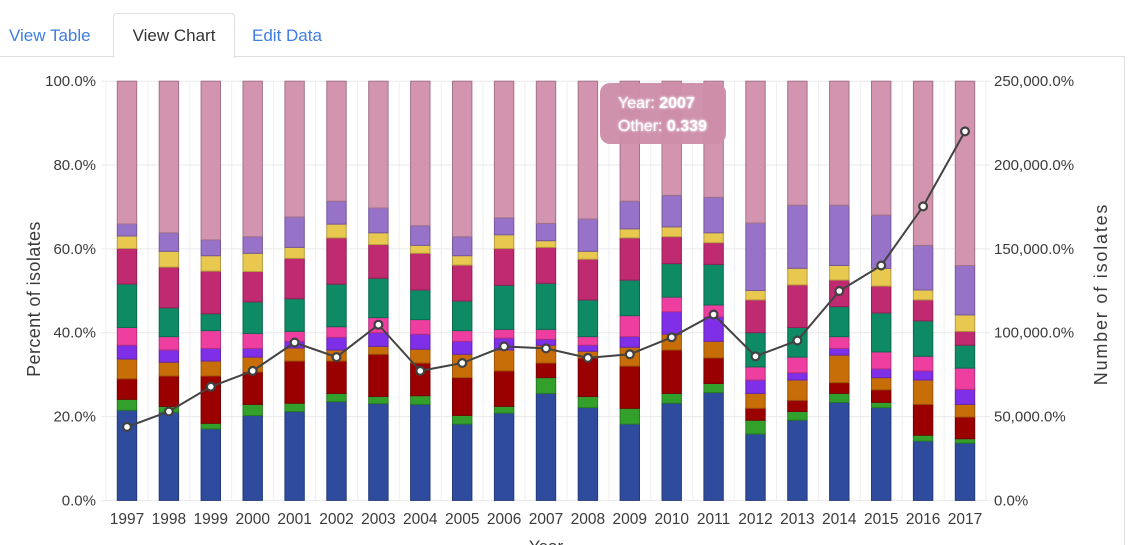  I want to click on svg-text: 50,000.0%, so click(1030, 417).